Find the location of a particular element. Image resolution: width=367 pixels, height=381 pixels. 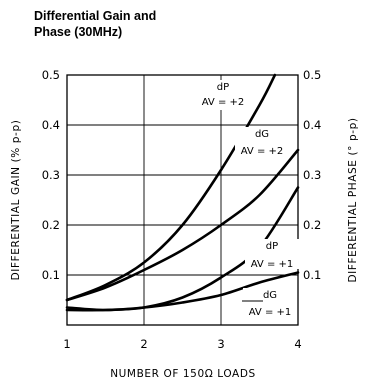

y-tick-label-right: 0.4 is located at coordinates (312, 125).